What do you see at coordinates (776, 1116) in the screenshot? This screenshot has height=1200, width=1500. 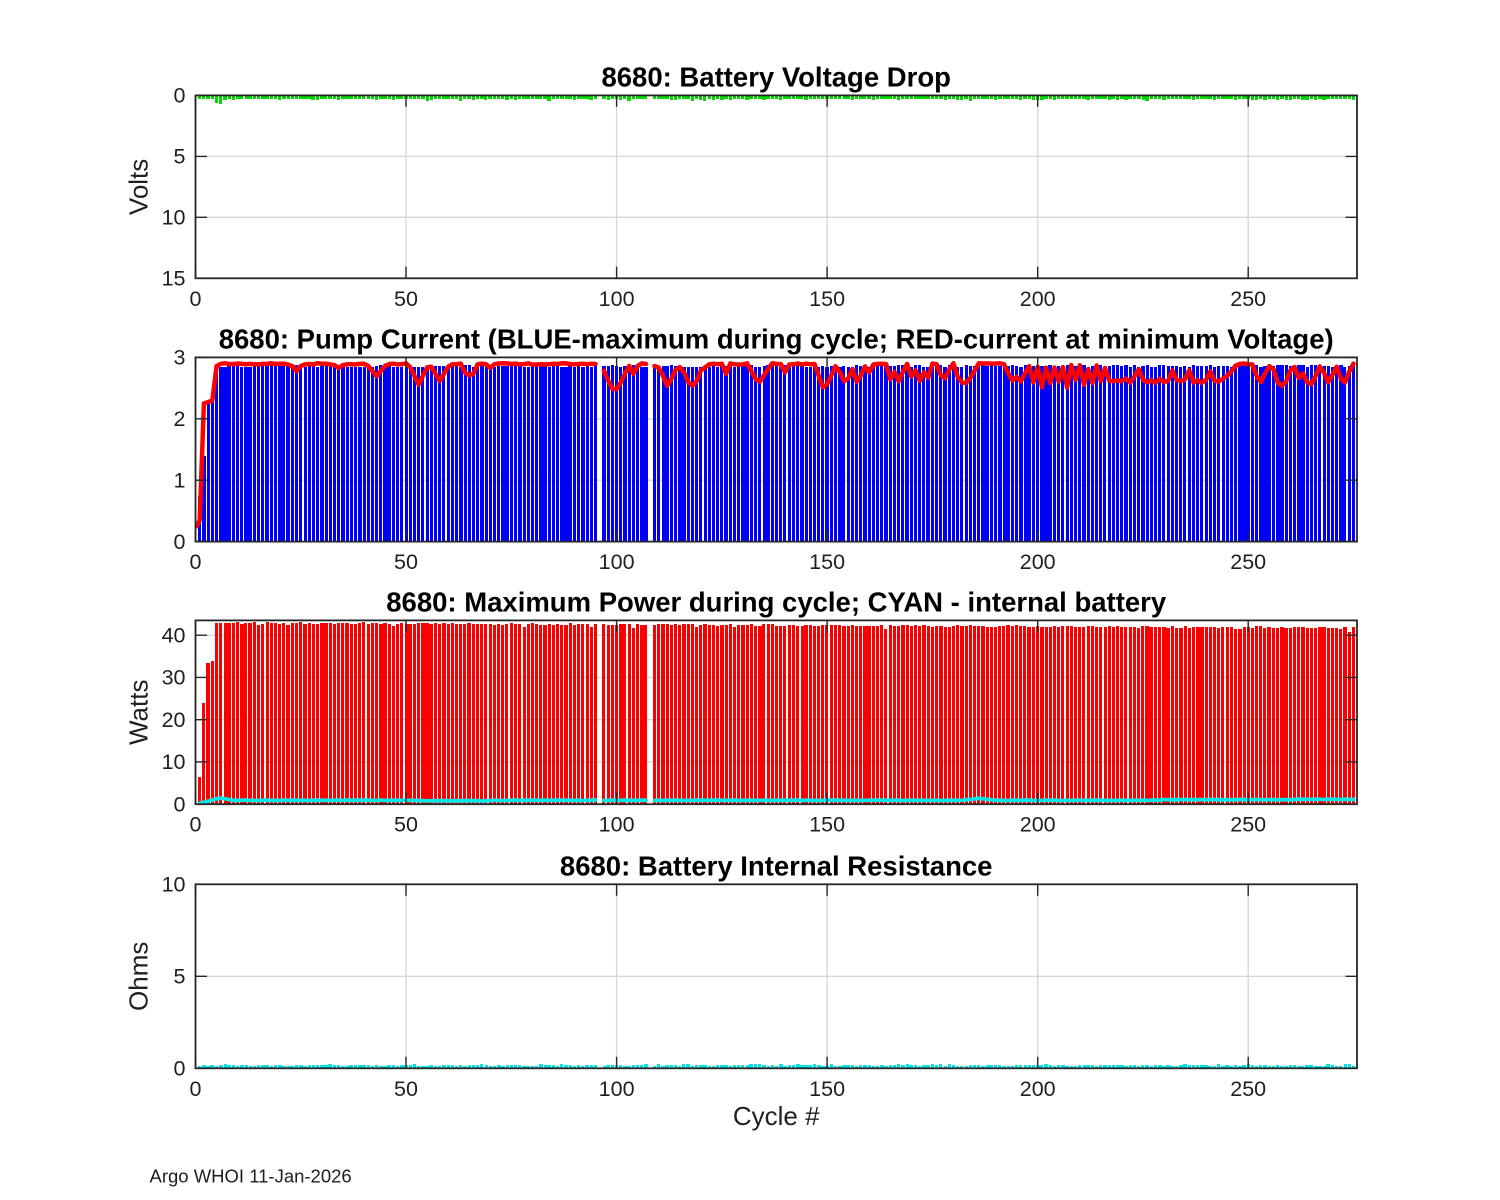 I see `svg-text: Cycle #` at bounding box center [776, 1116].